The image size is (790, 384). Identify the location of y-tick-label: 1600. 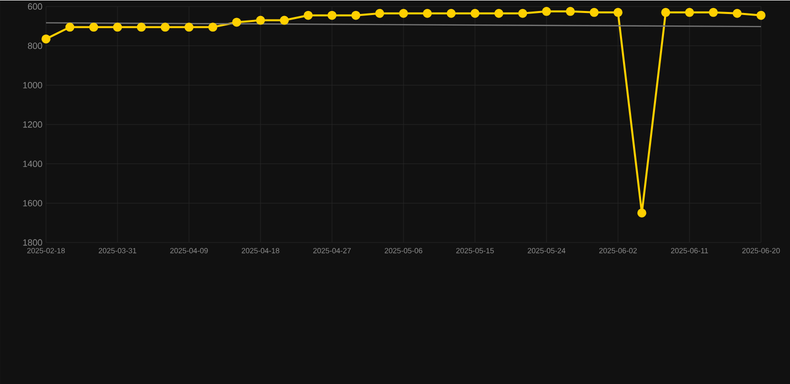
(32, 203).